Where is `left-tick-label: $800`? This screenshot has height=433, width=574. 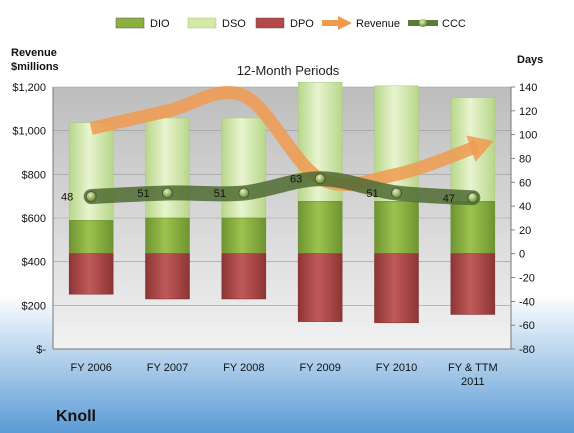
left-tick-label: $800 is located at coordinates (34, 175).